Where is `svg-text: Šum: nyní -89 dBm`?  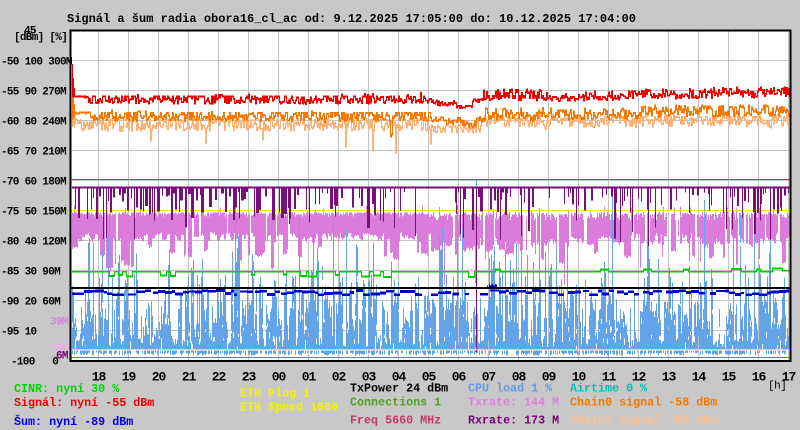
svg-text: Šum: nyní -89 dBm is located at coordinates (73, 422).